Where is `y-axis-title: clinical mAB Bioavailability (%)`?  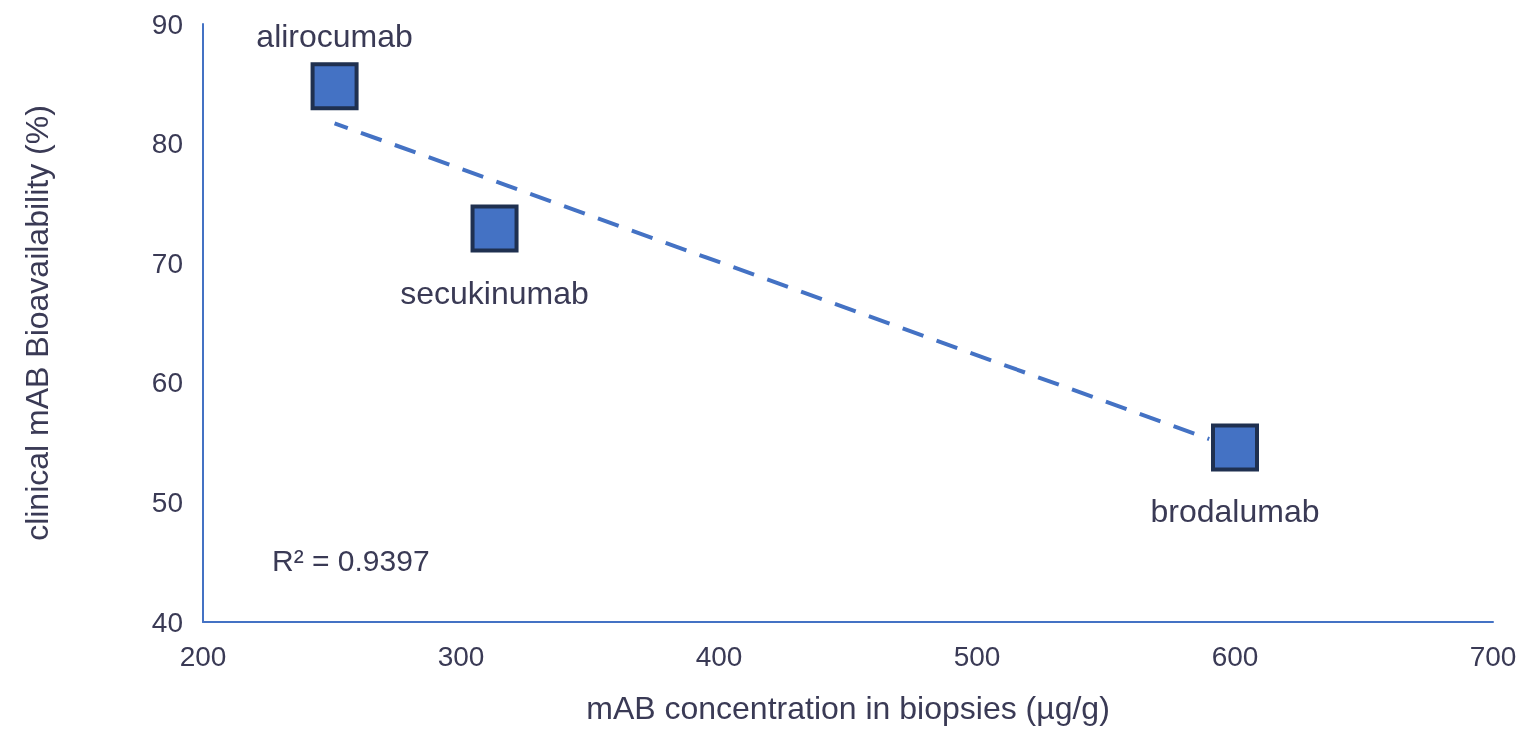
y-axis-title: clinical mAB Bioavailability (%) is located at coordinates (37, 323).